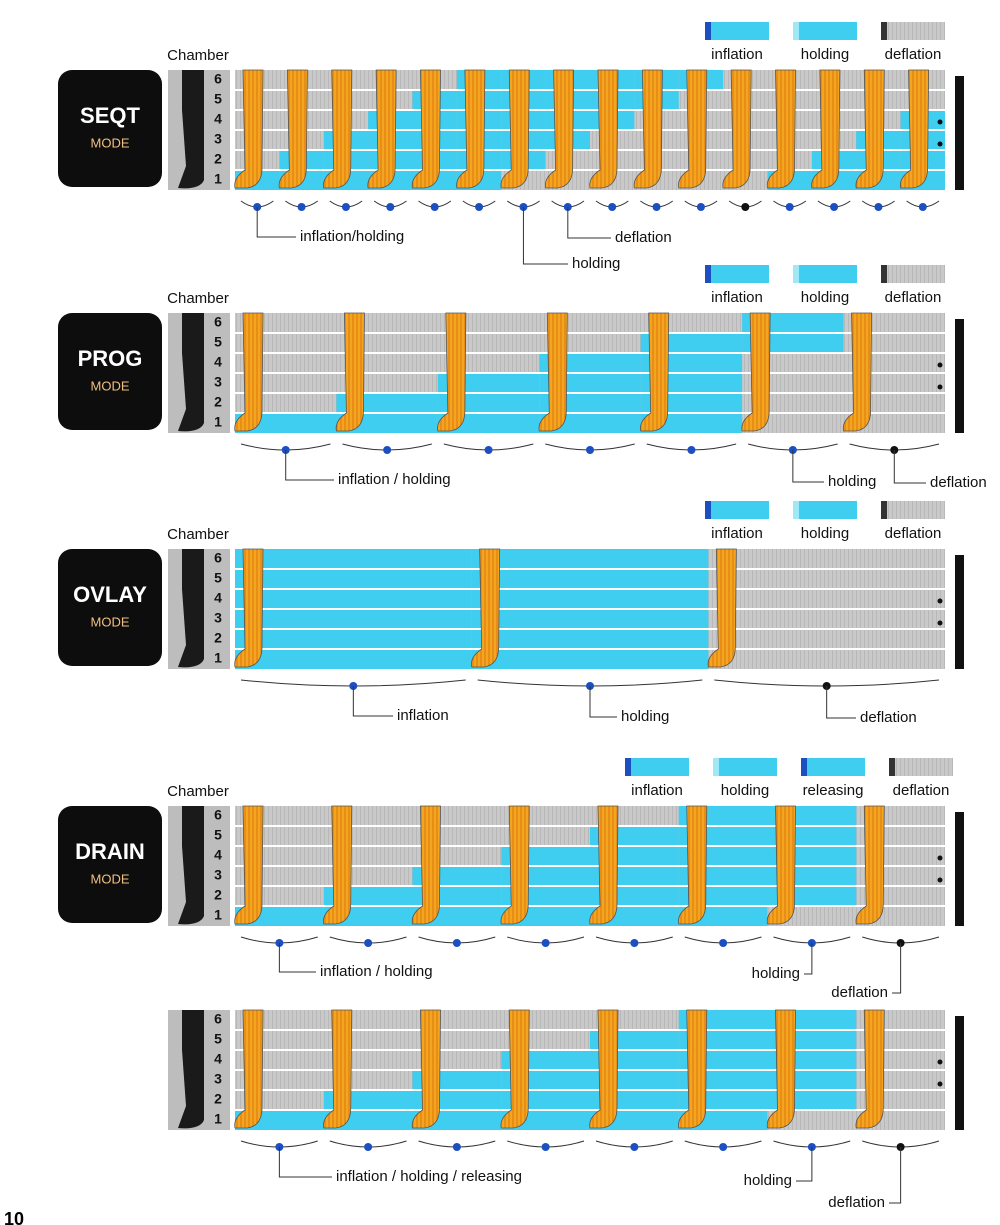 This screenshot has height=1225, width=1000. I want to click on chamber-number: 5, so click(218, 1039).